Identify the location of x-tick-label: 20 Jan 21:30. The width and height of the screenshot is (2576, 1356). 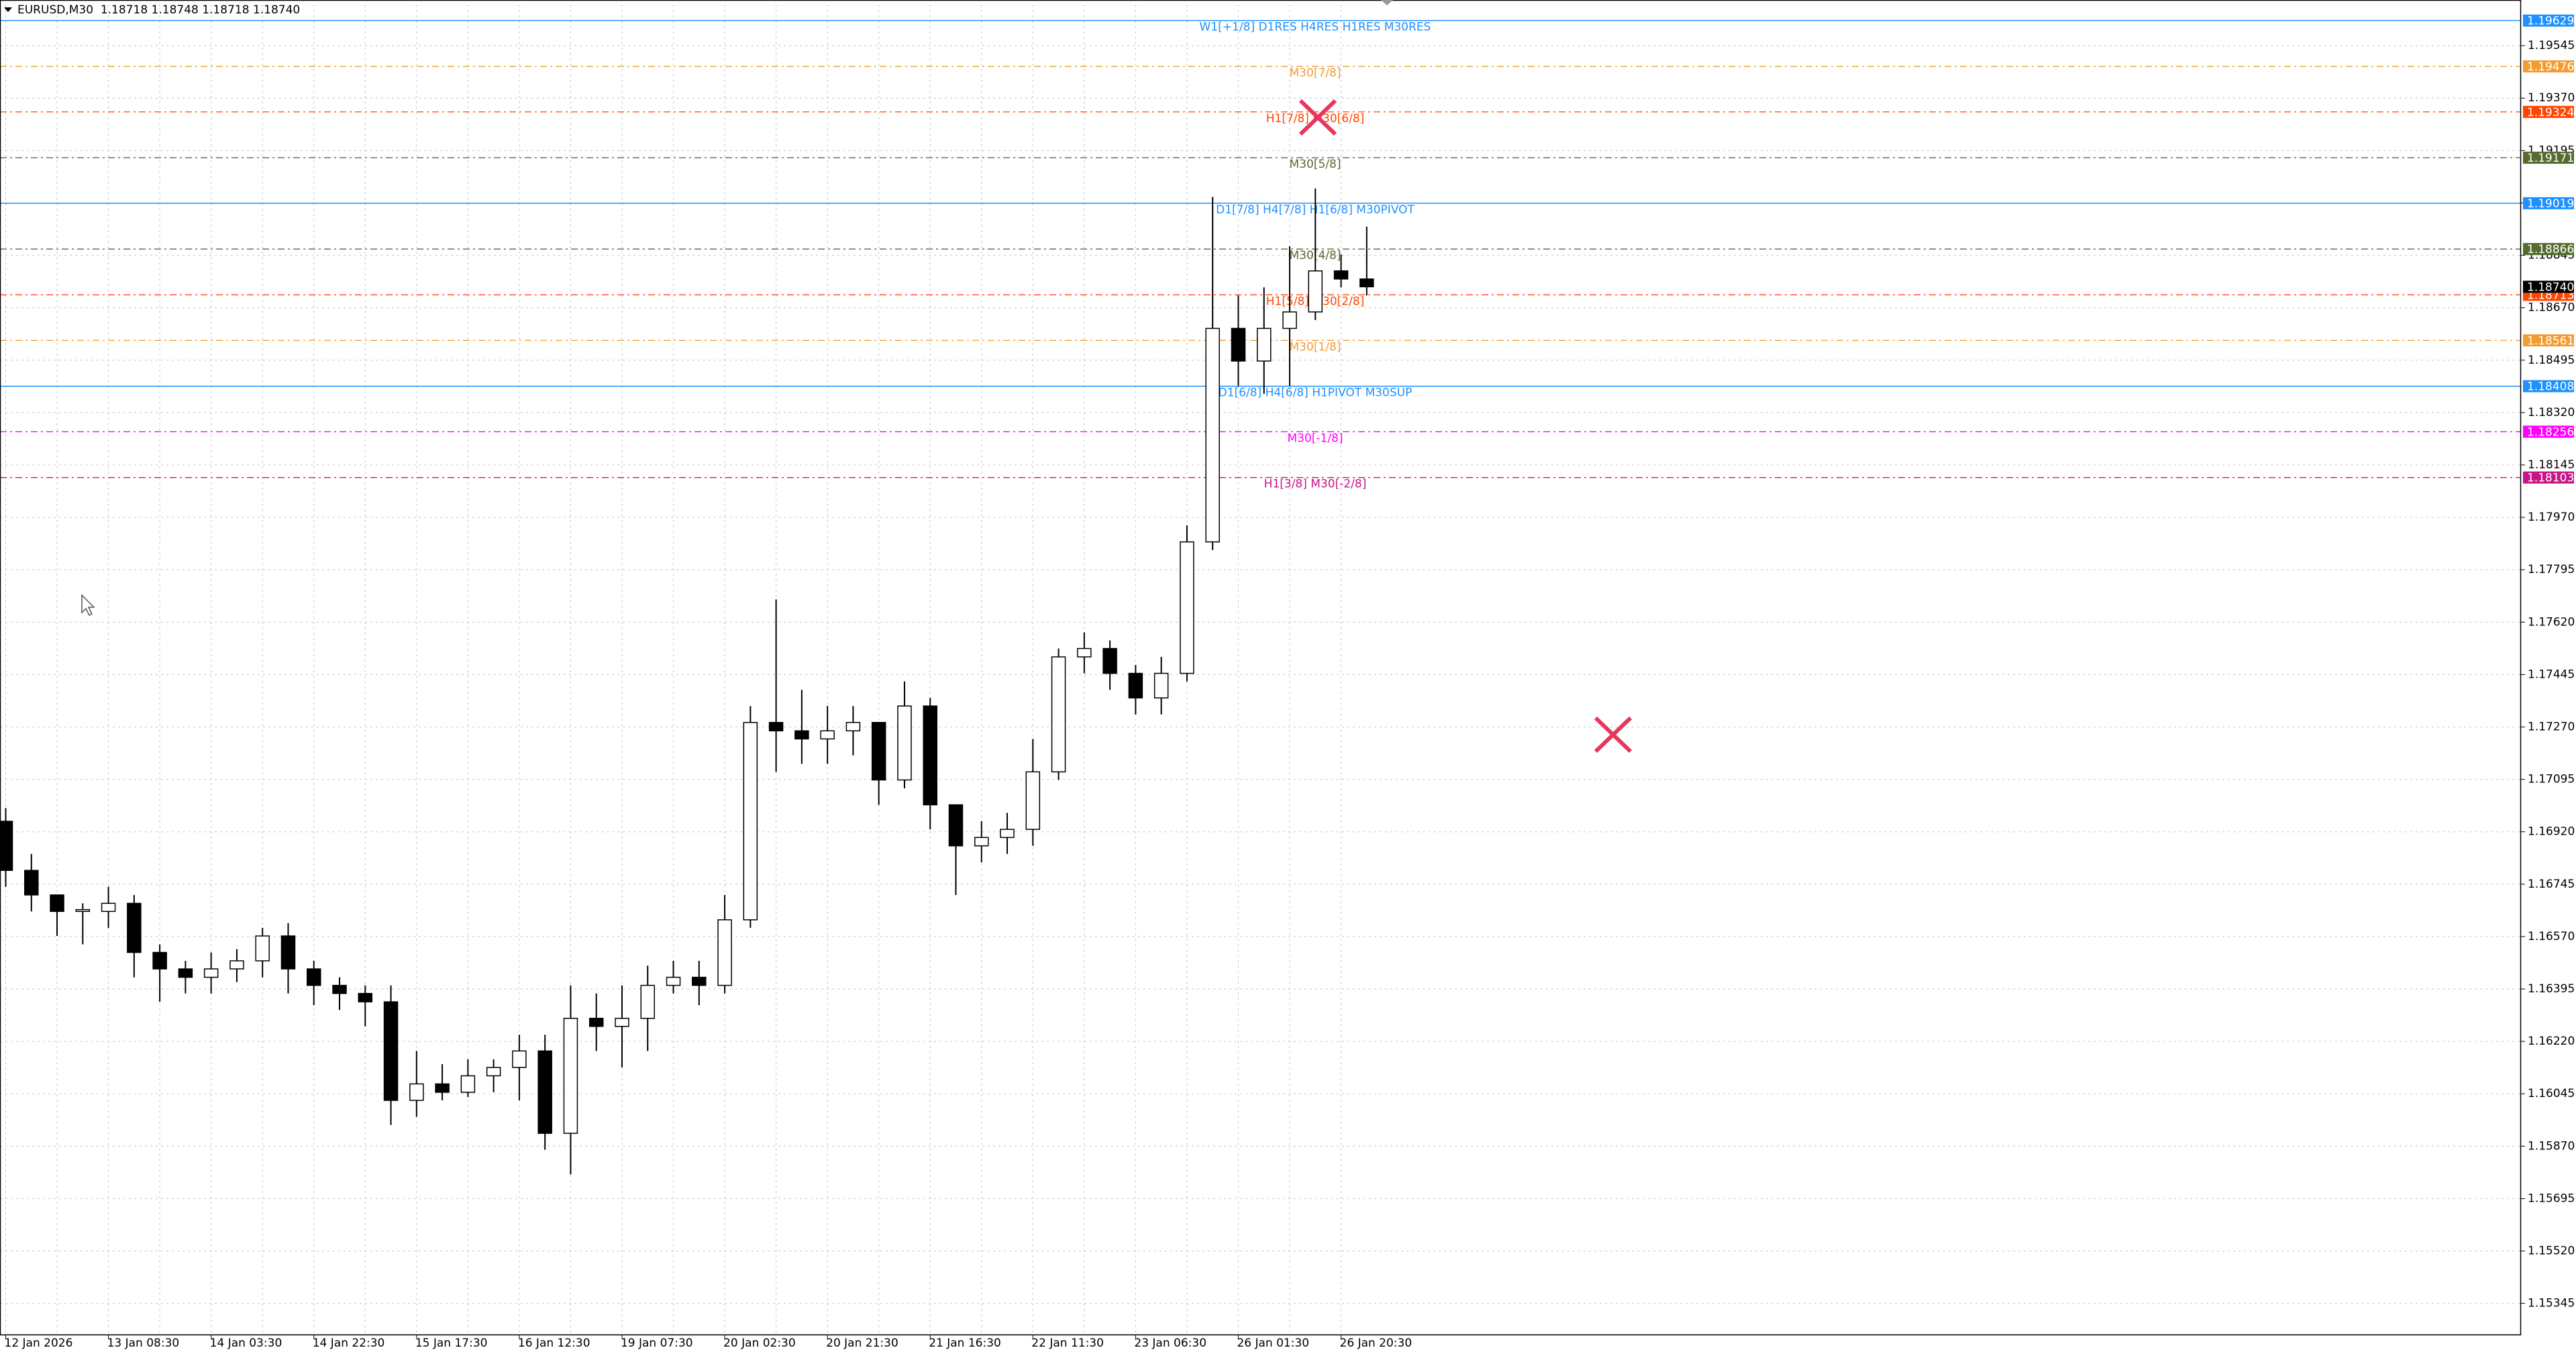
(862, 1343).